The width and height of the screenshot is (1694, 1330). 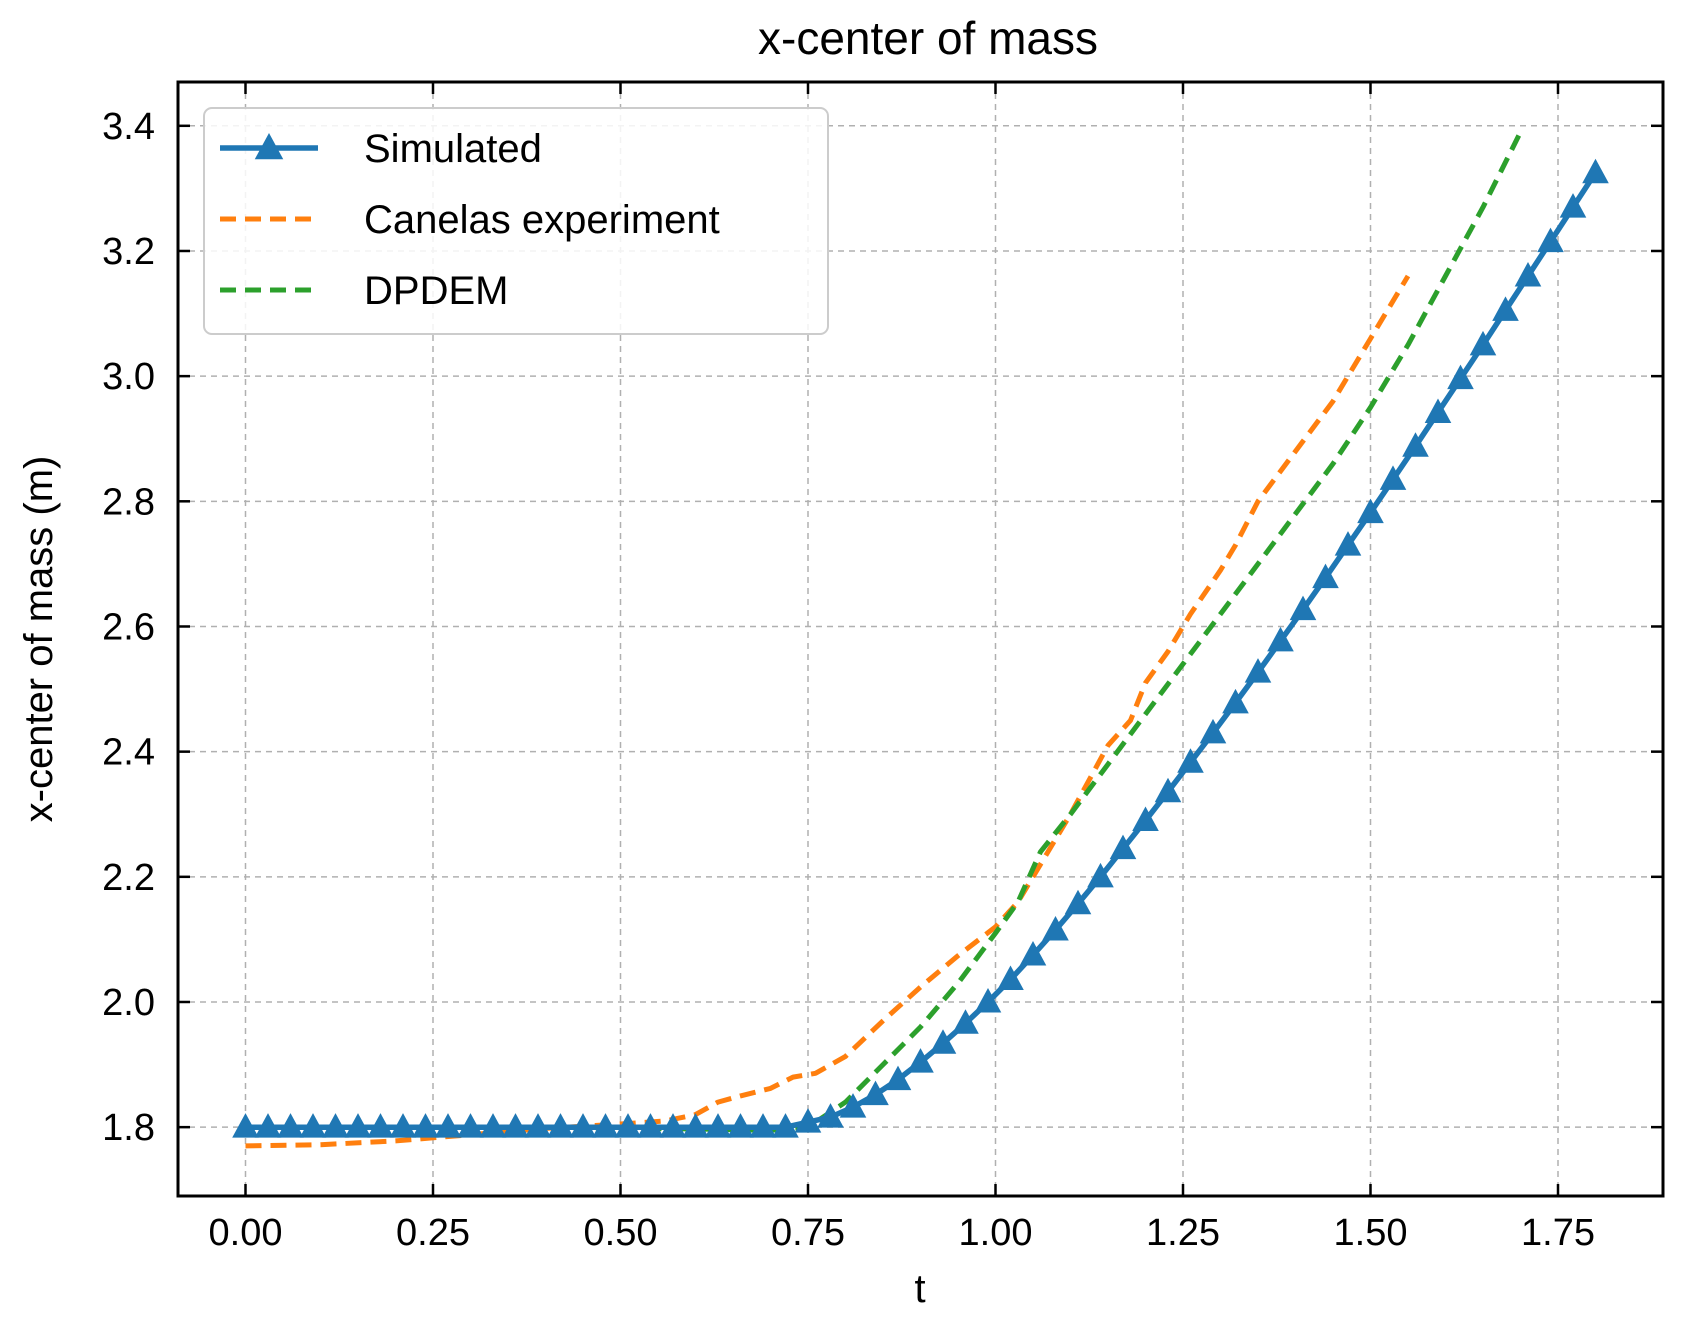 I want to click on legend-entry: DPDEM, so click(x=364, y=291).